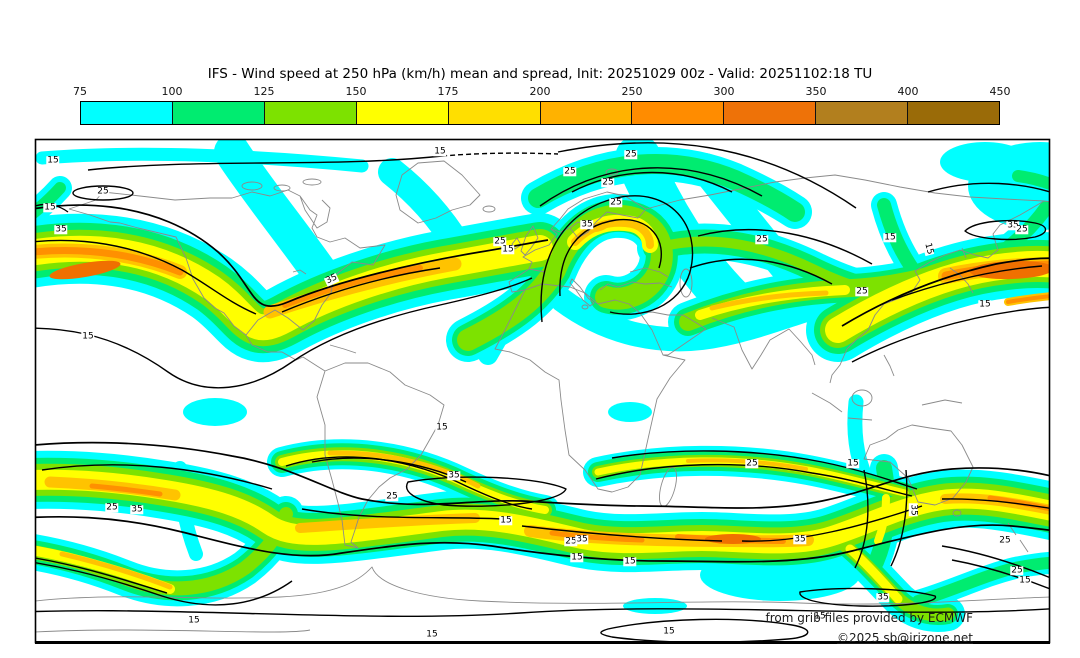 This screenshot has height=658, width=1080. What do you see at coordinates (448, 91) in the screenshot?
I see `colorbar-tick: 175` at bounding box center [448, 91].